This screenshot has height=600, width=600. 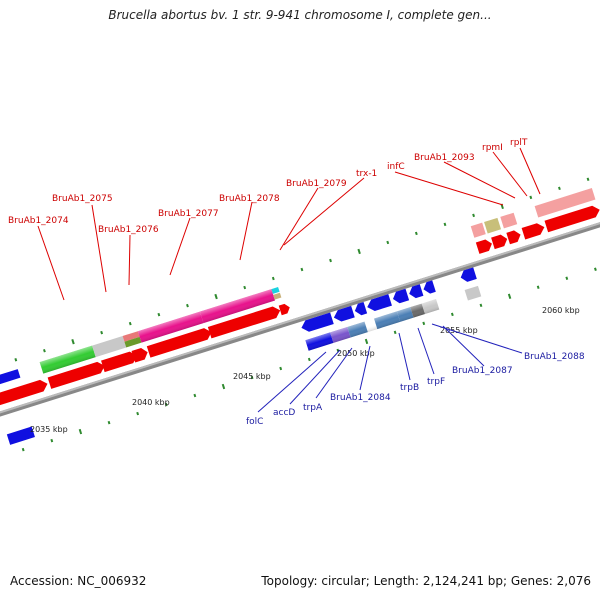 I want to click on gene-label-bruab1-2078: BruAb1_2078, so click(x=249, y=199).